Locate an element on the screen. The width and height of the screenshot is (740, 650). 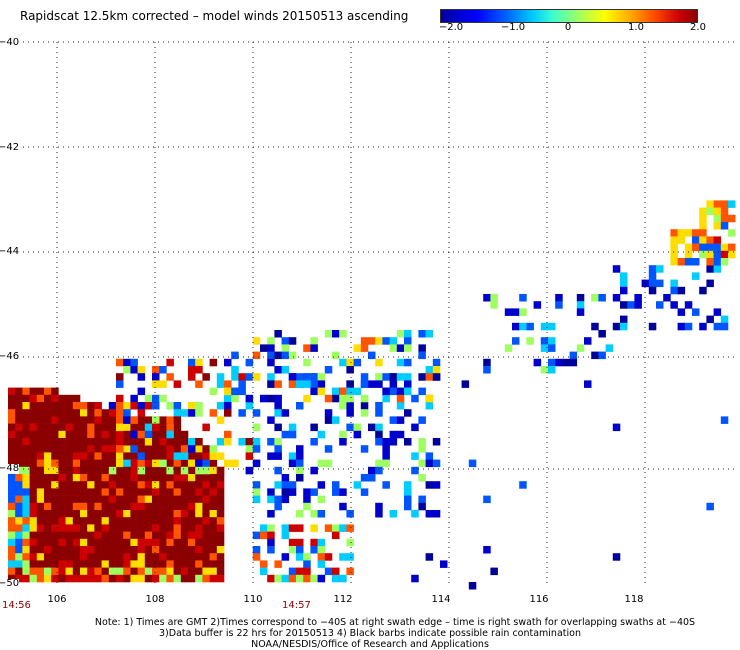
lon-label: 106 is located at coordinates (57, 599).